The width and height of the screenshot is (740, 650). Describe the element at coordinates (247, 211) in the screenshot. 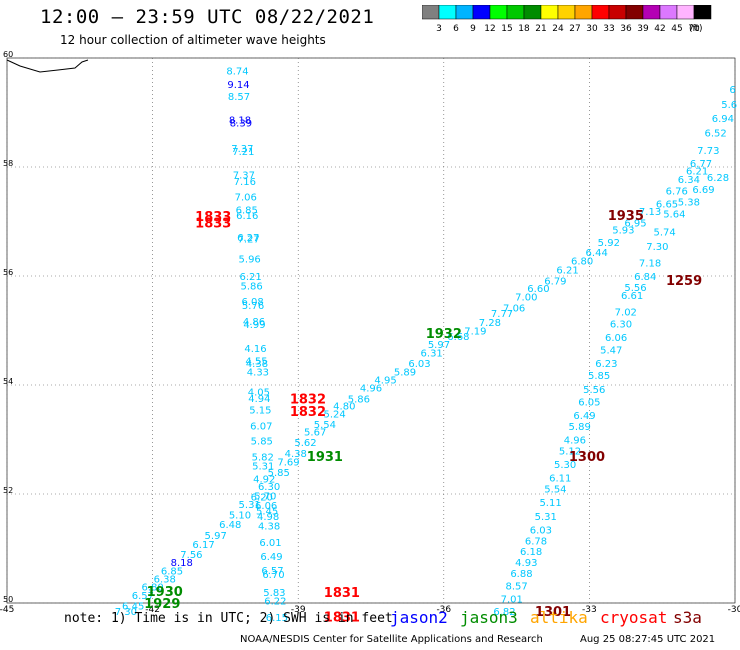

I see `swh-value: 6.85` at that location.